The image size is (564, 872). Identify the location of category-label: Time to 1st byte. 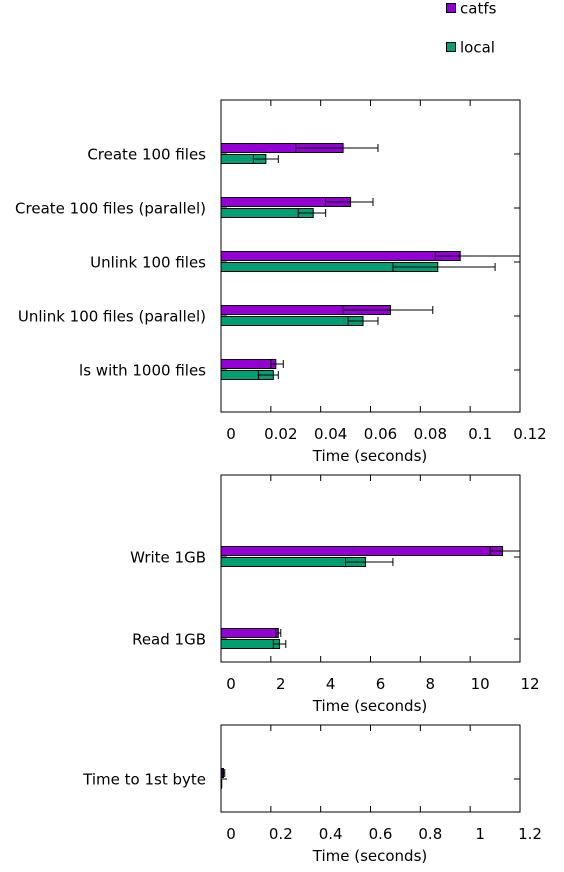
(144, 780).